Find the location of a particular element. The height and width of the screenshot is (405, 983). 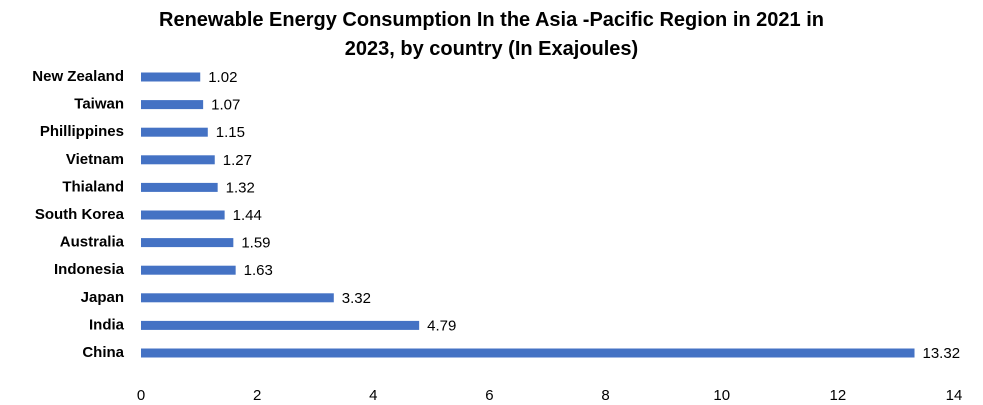

value-label: 1.44 is located at coordinates (247, 215).